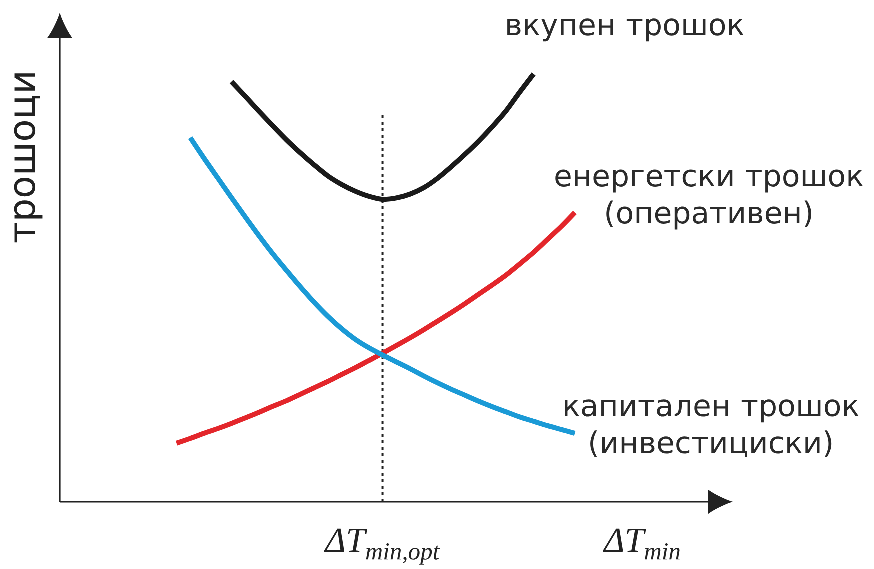  What do you see at coordinates (382, 546) in the screenshot?
I see `text: ΔT$_{min,opt}$` at bounding box center [382, 546].